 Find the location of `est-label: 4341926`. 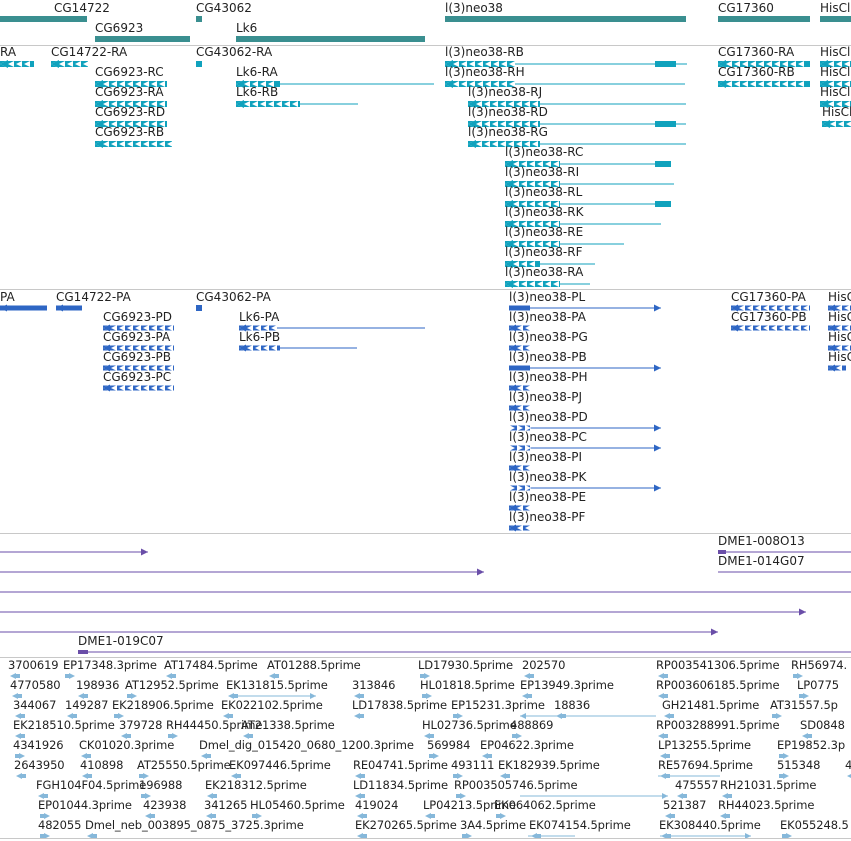

est-label: 4341926 is located at coordinates (38, 745).